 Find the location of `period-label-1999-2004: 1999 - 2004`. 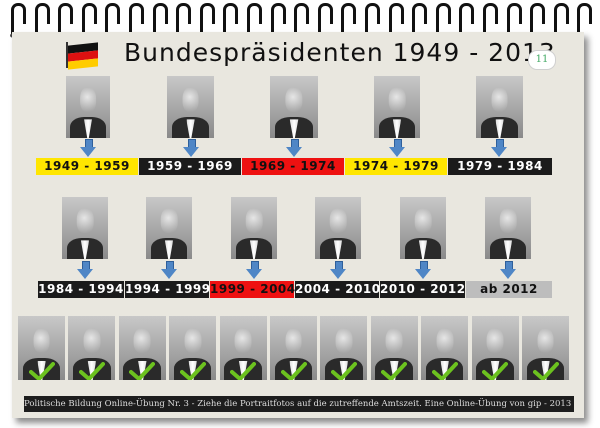

period-label-1999-2004: 1999 - 2004 is located at coordinates (253, 289).